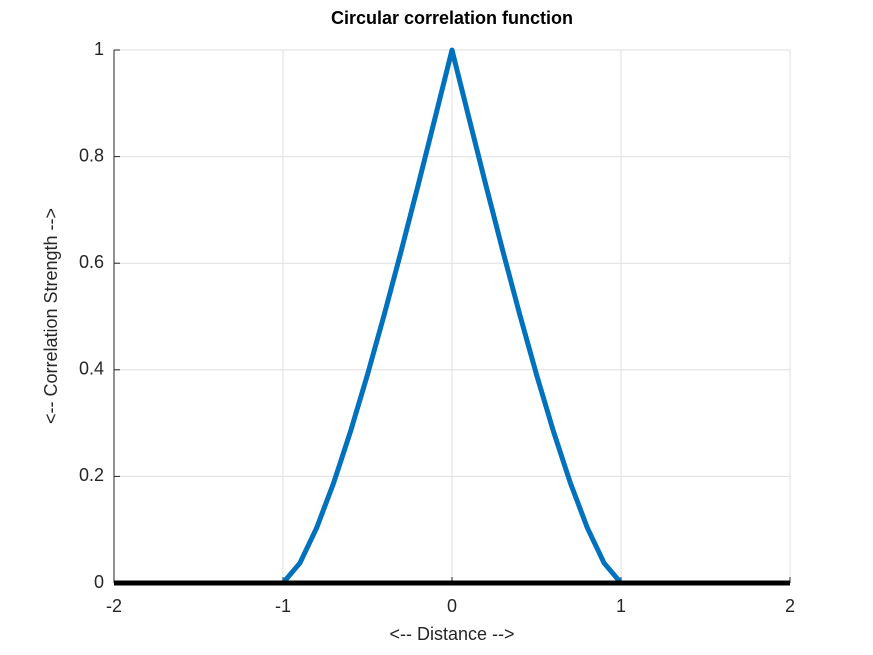 This screenshot has height=655, width=873. What do you see at coordinates (99, 49) in the screenshot?
I see `y-tick-label: 1` at bounding box center [99, 49].